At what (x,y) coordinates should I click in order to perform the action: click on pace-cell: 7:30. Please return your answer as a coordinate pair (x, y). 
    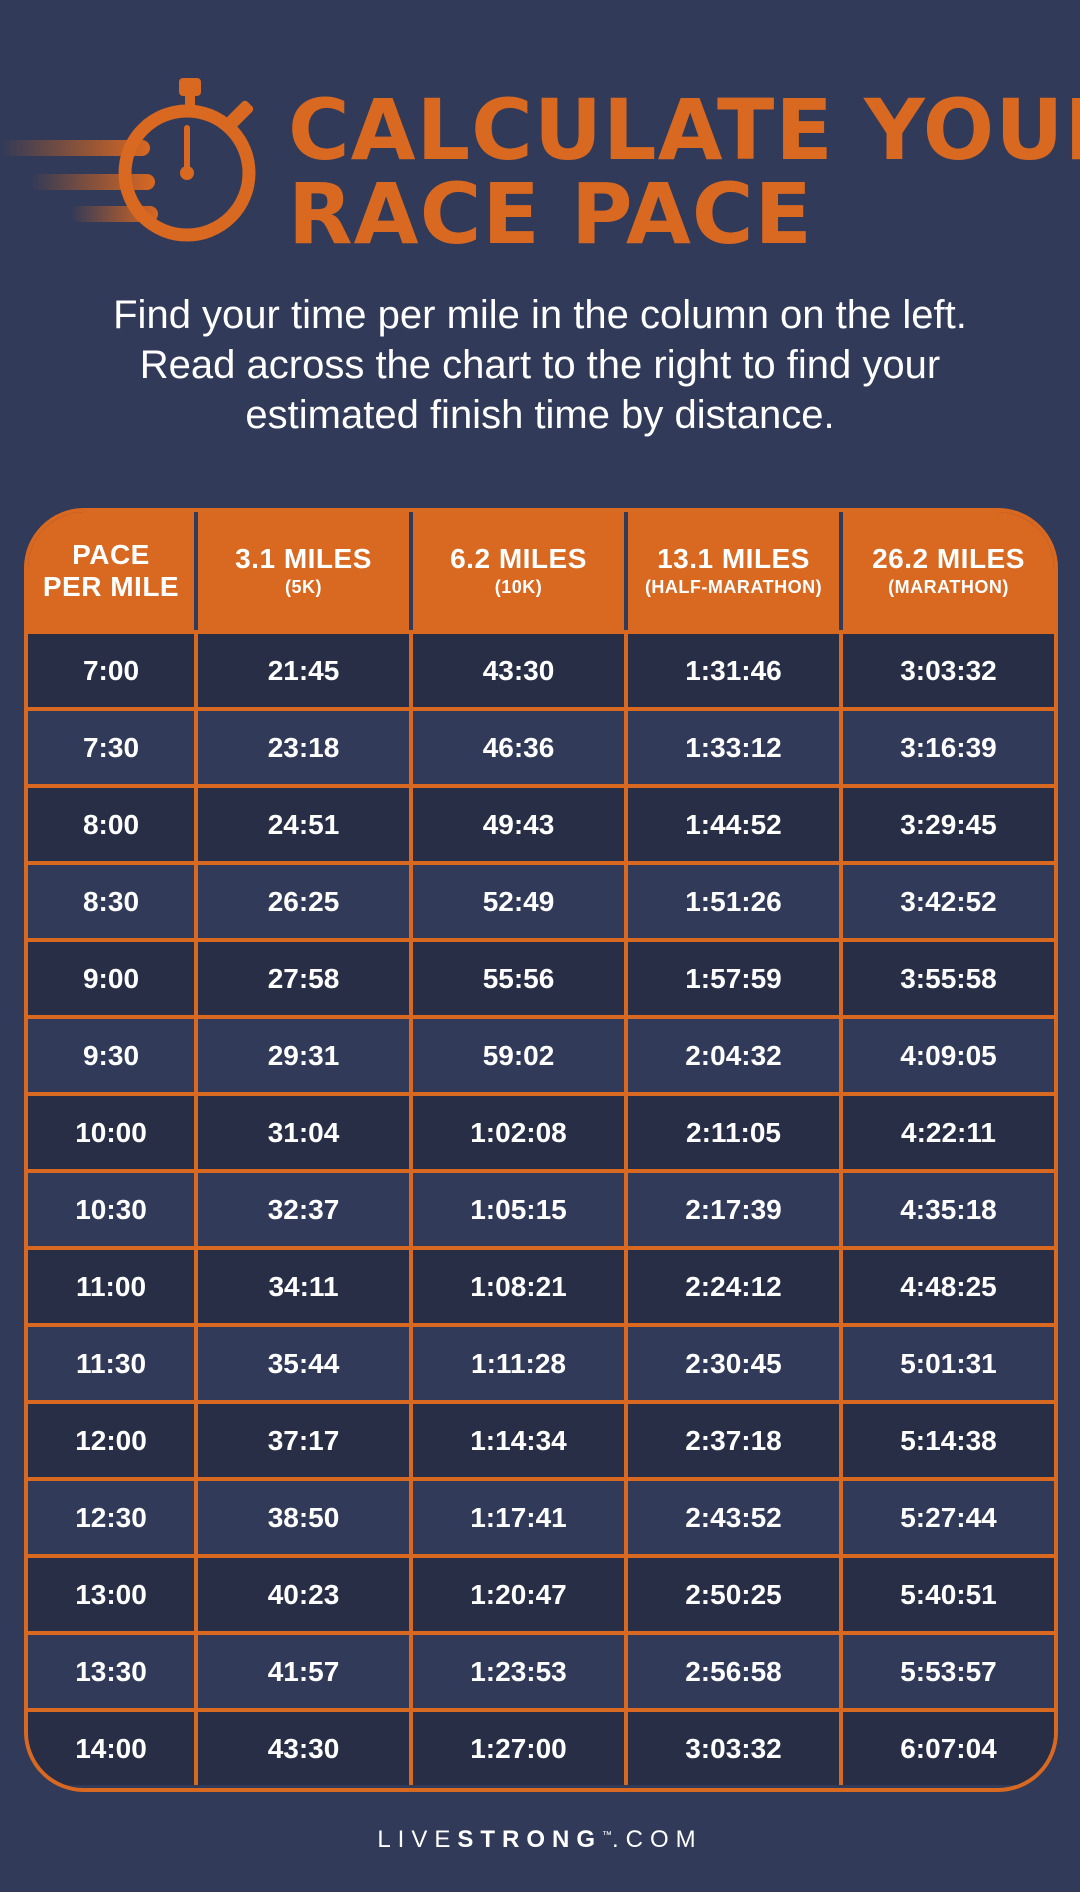
    Looking at the image, I should click on (113, 747).